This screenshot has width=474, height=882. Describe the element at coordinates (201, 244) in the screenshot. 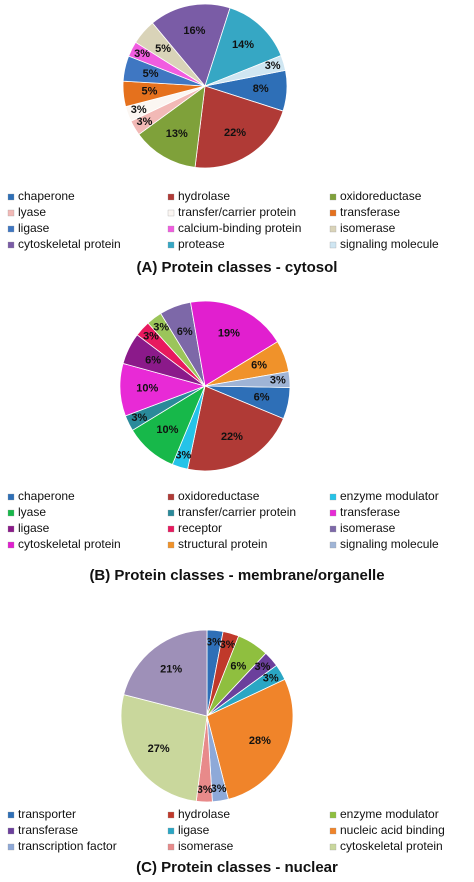

I see `legend-label: protease` at that location.